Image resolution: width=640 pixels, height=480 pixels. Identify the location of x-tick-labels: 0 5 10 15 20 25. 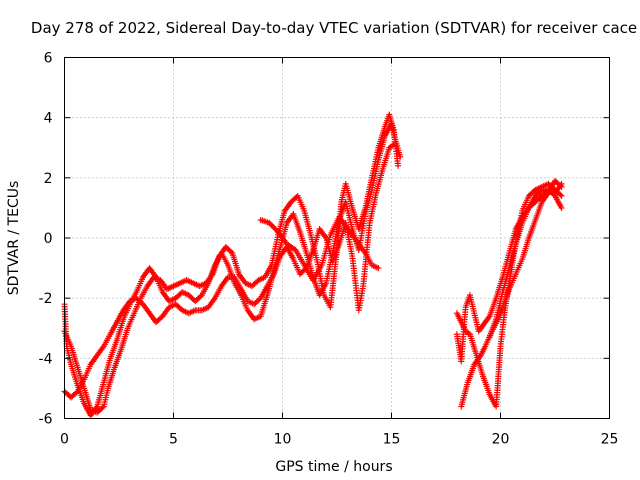
(339, 440).